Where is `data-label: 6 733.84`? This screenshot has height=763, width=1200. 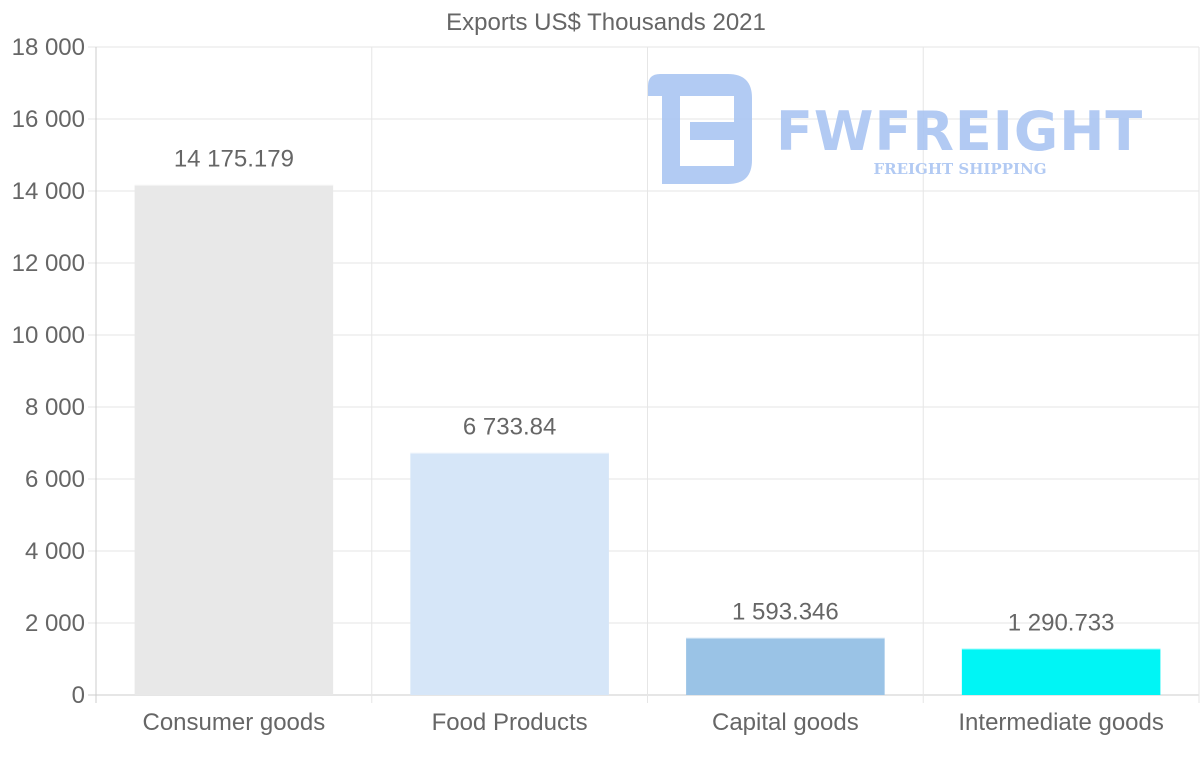 data-label: 6 733.84 is located at coordinates (509, 427).